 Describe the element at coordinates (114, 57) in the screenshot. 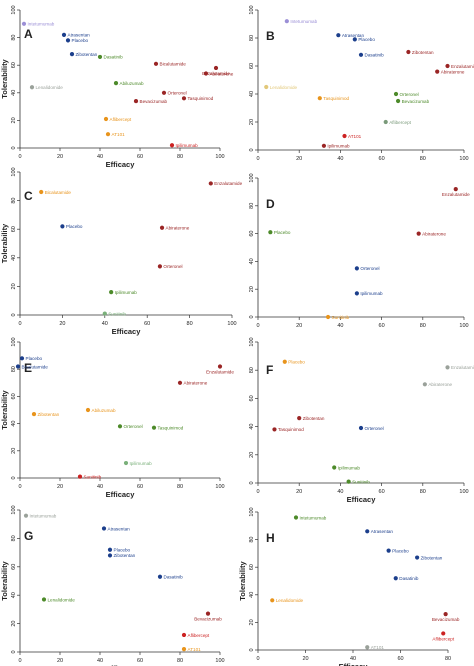

I see `point-label: Dasatinib` at that location.